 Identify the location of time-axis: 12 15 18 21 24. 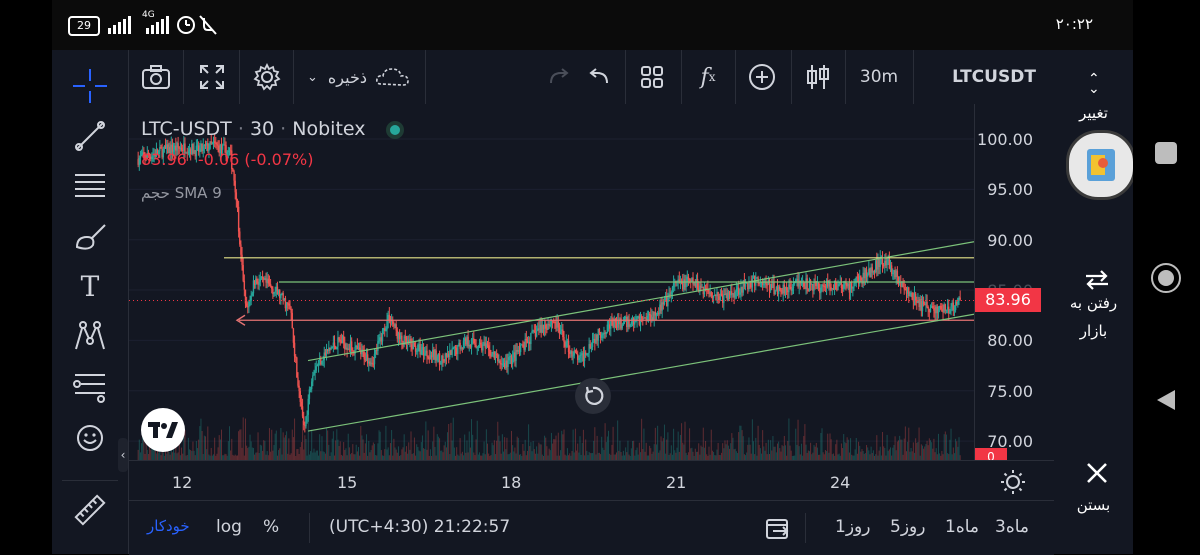
(591, 480).